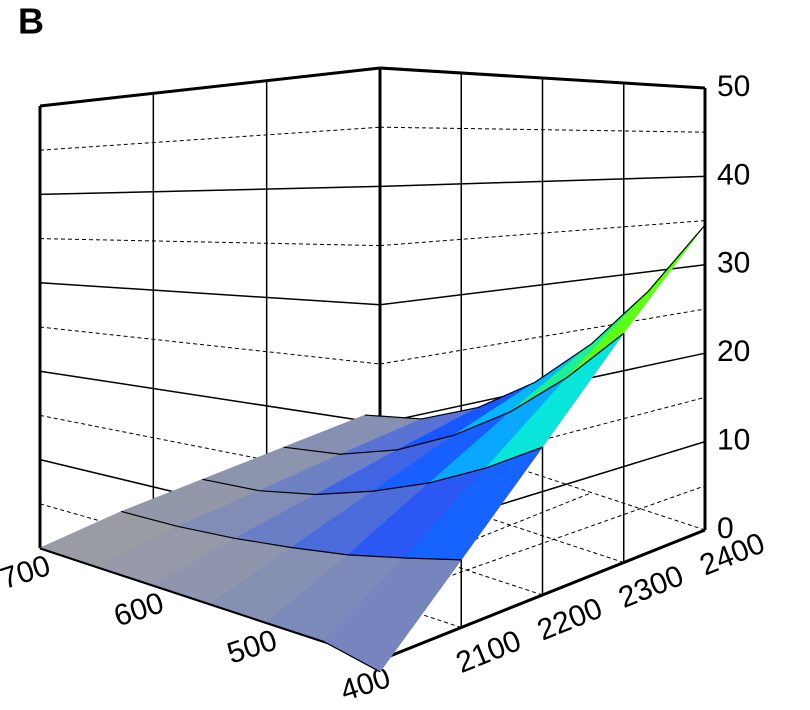  I want to click on z-tick-label: 0, so click(725, 528).